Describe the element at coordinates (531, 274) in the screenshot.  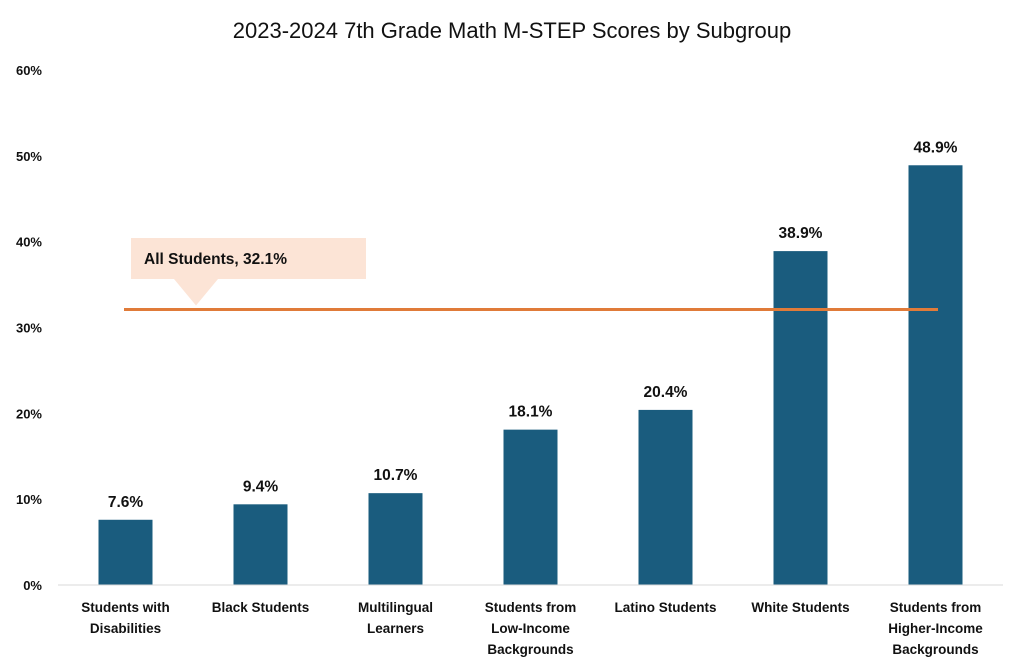
I see `reference-line-group: All Students, 32.1%` at that location.